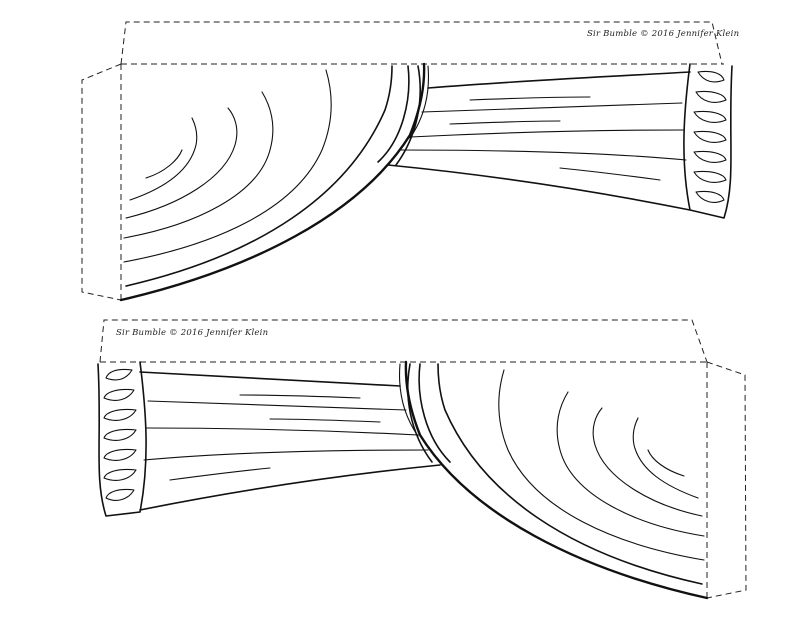  What do you see at coordinates (539, 141) in the screenshot?
I see `top-pleated-panel` at bounding box center [539, 141].